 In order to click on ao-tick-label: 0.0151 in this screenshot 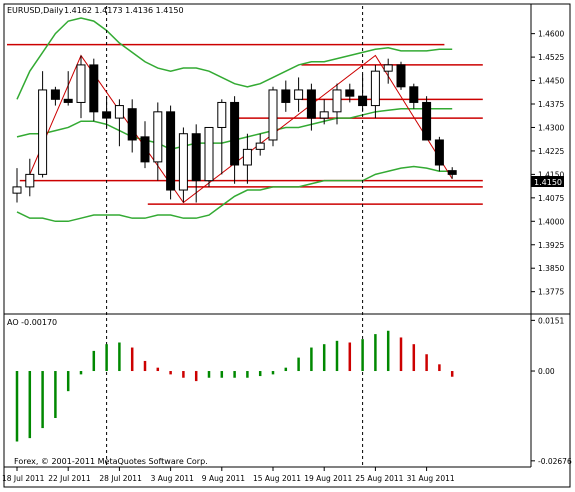, I will do `click(551, 320)`.